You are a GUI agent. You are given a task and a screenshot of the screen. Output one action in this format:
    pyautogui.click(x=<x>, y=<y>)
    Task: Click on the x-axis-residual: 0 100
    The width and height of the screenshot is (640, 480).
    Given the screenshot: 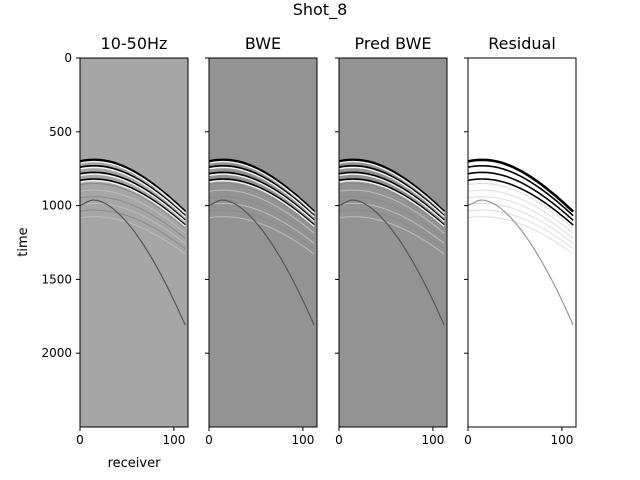 What is the action you would take?
    pyautogui.click(x=518, y=437)
    